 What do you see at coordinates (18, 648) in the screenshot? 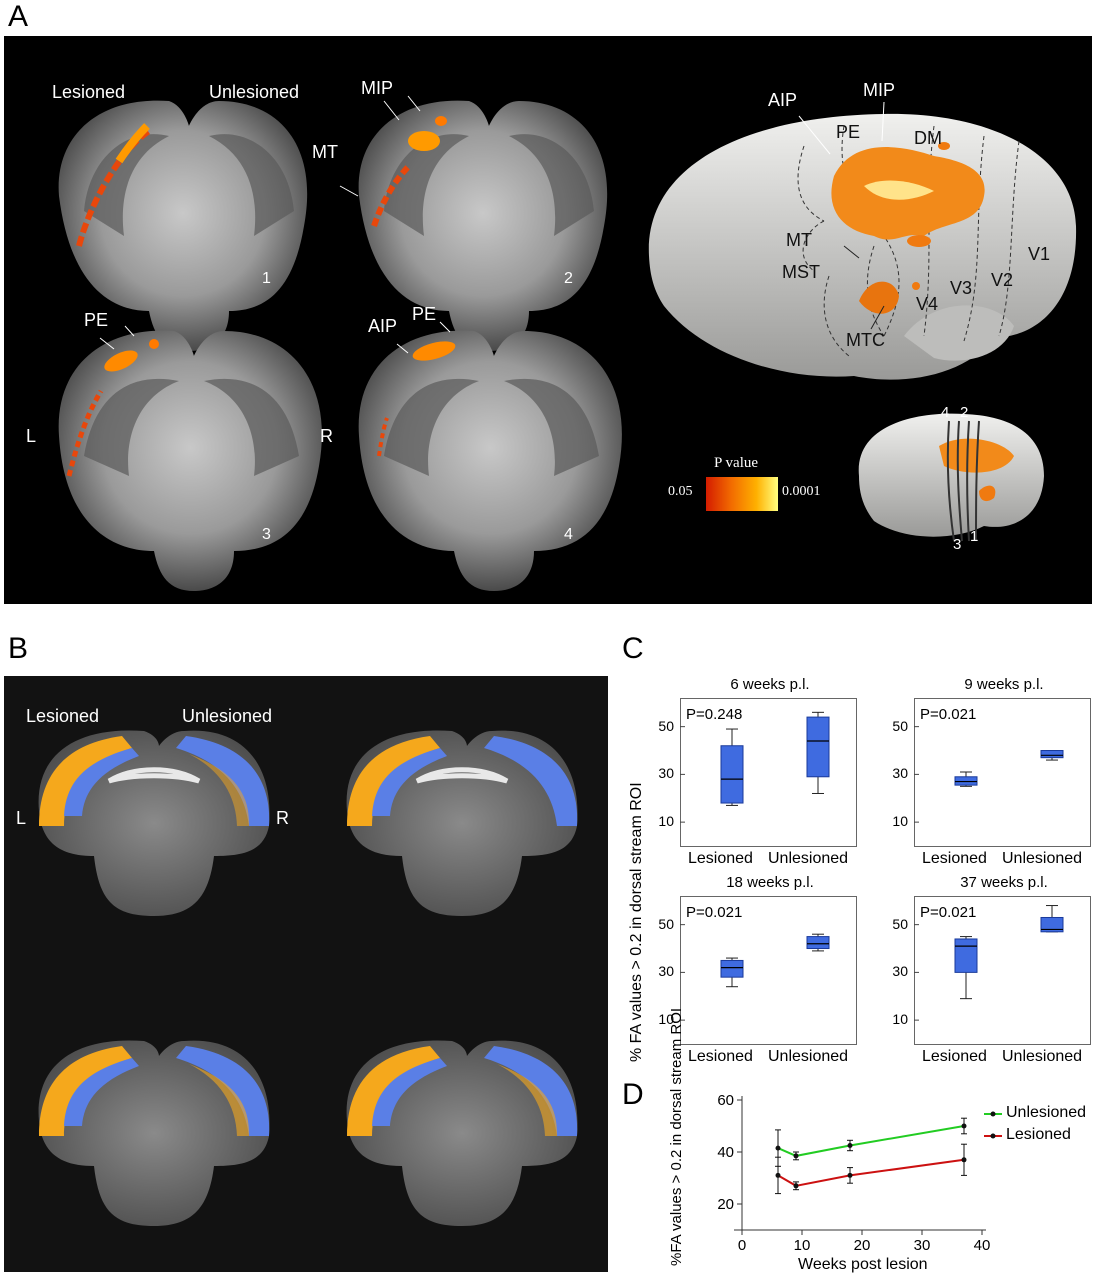
I see `panel-letter-b: B` at bounding box center [18, 648].